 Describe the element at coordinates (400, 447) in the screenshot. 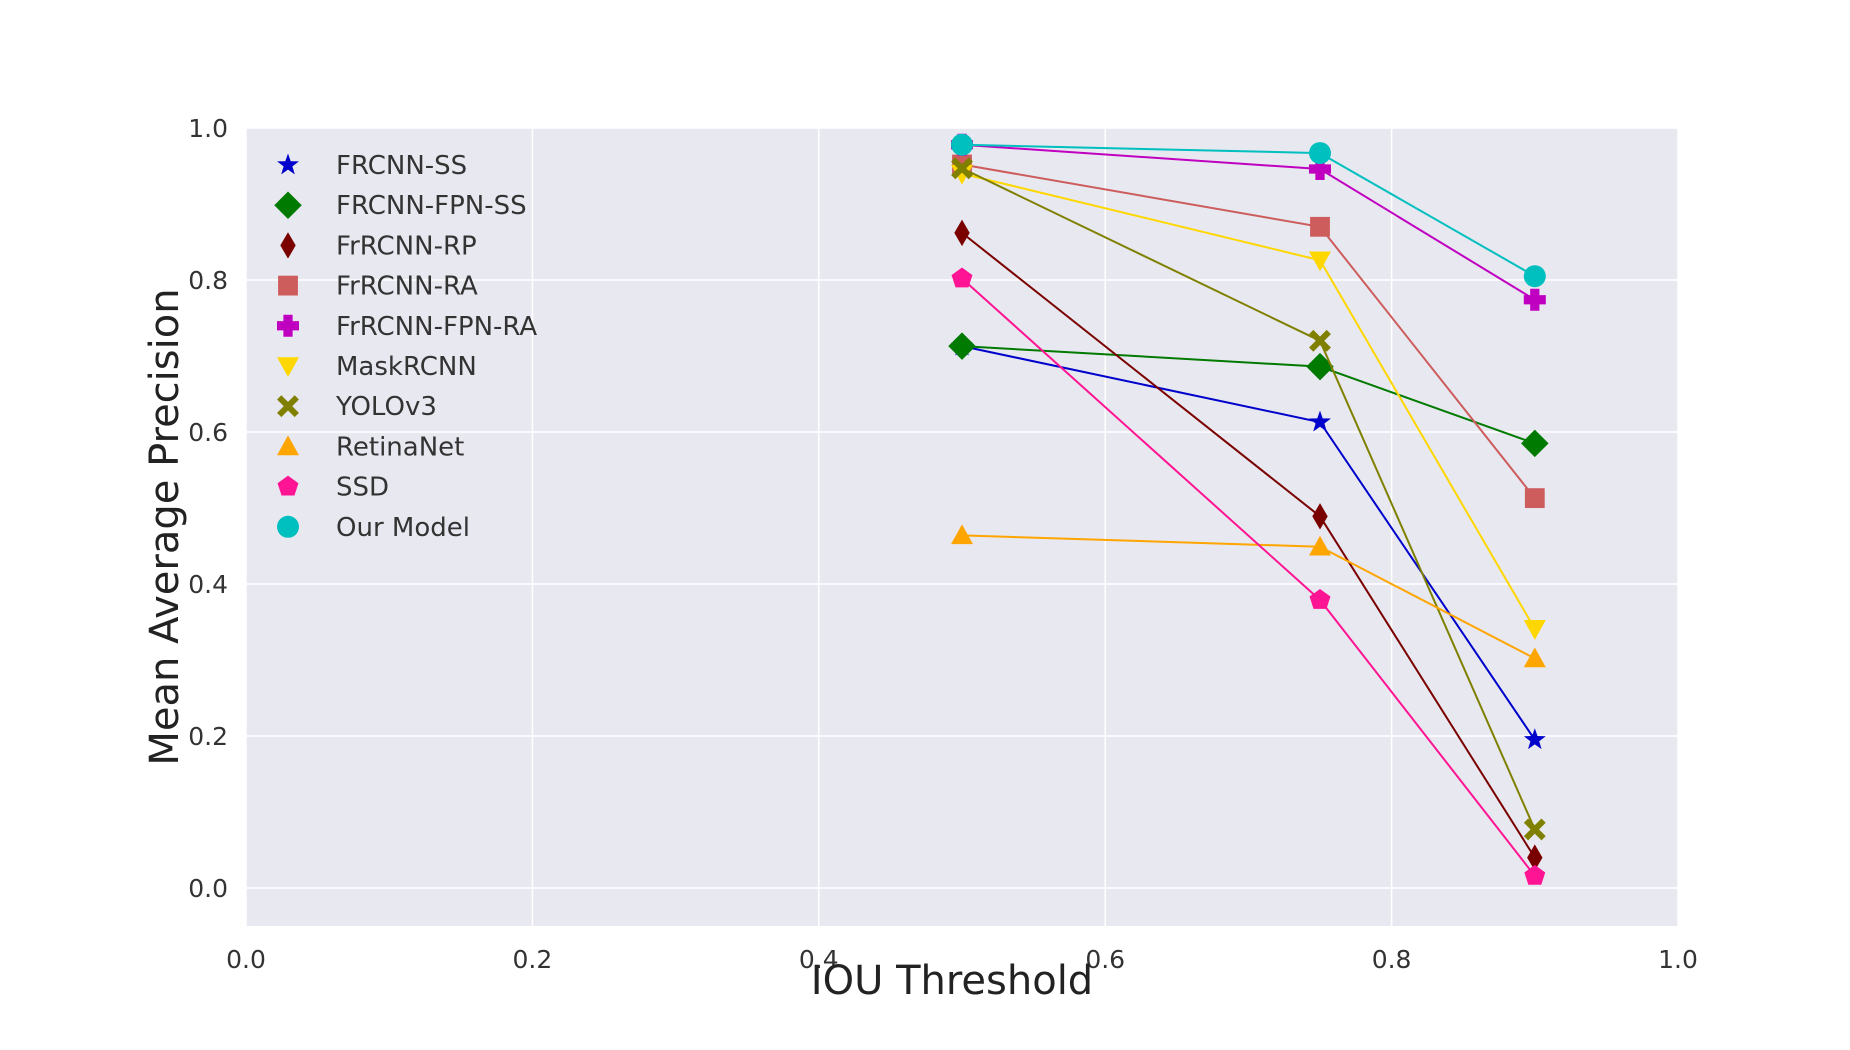

I see `legend-label-retinanet: RetinaNet` at that location.